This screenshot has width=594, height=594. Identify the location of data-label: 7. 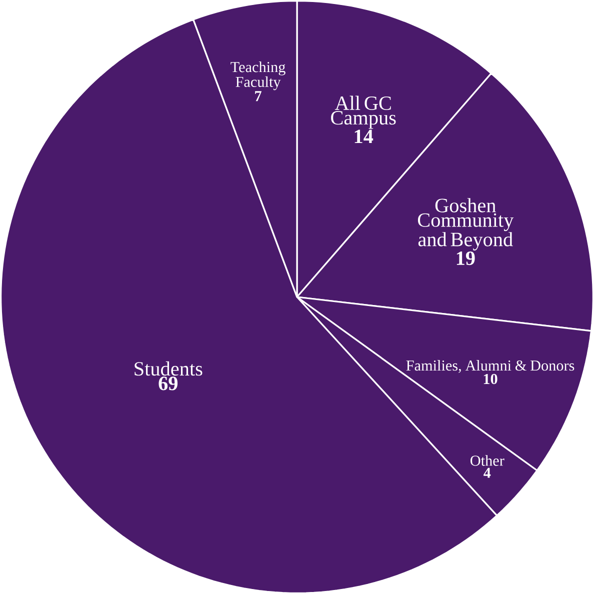
(258, 96).